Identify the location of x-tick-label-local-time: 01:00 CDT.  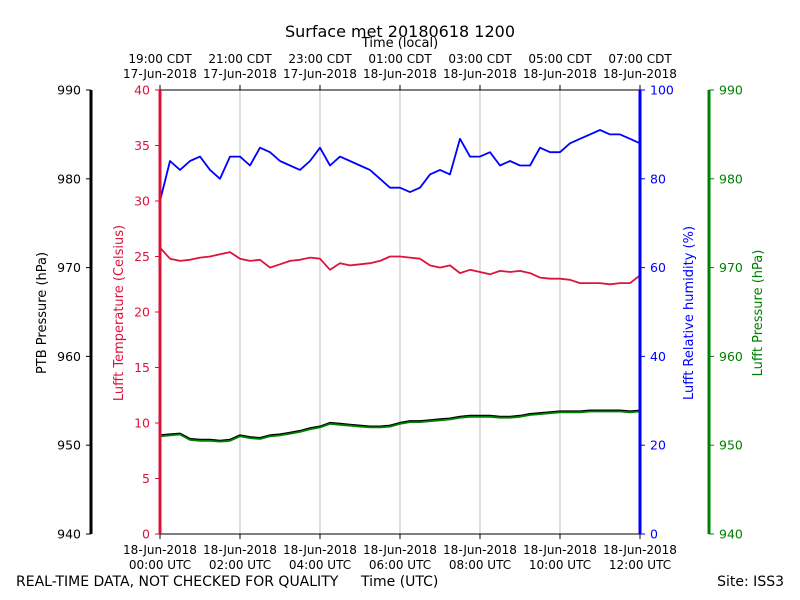
(400, 59).